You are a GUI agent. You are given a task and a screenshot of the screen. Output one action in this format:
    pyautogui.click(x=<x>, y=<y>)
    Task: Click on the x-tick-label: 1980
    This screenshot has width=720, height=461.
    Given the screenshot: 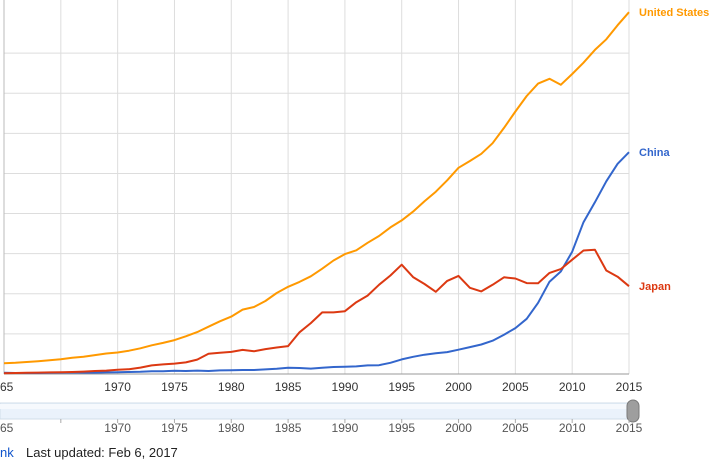 What is the action you would take?
    pyautogui.click(x=231, y=387)
    